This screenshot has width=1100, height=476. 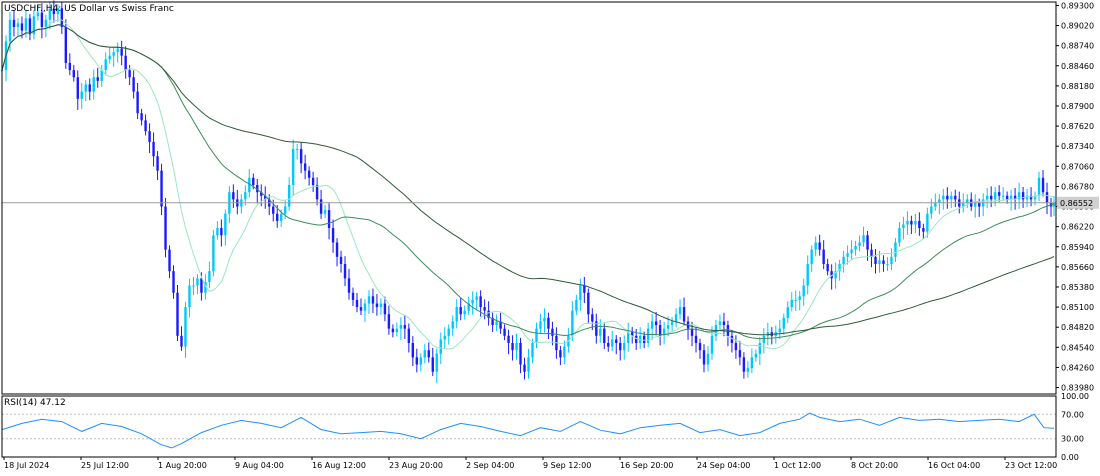 I want to click on price-ytick-label: 0.87060, so click(x=1077, y=166).